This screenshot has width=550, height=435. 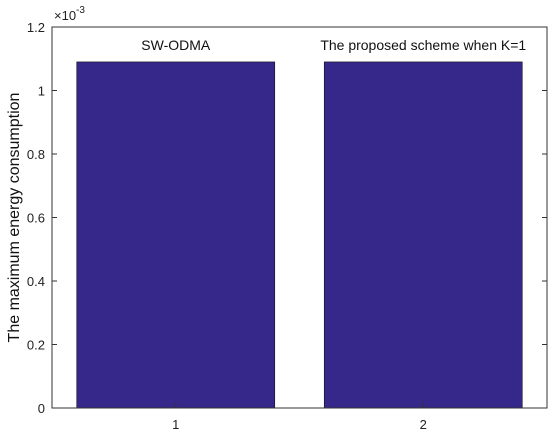 What do you see at coordinates (14, 218) in the screenshot?
I see `y-axis-label: The maximum energy consumption` at bounding box center [14, 218].